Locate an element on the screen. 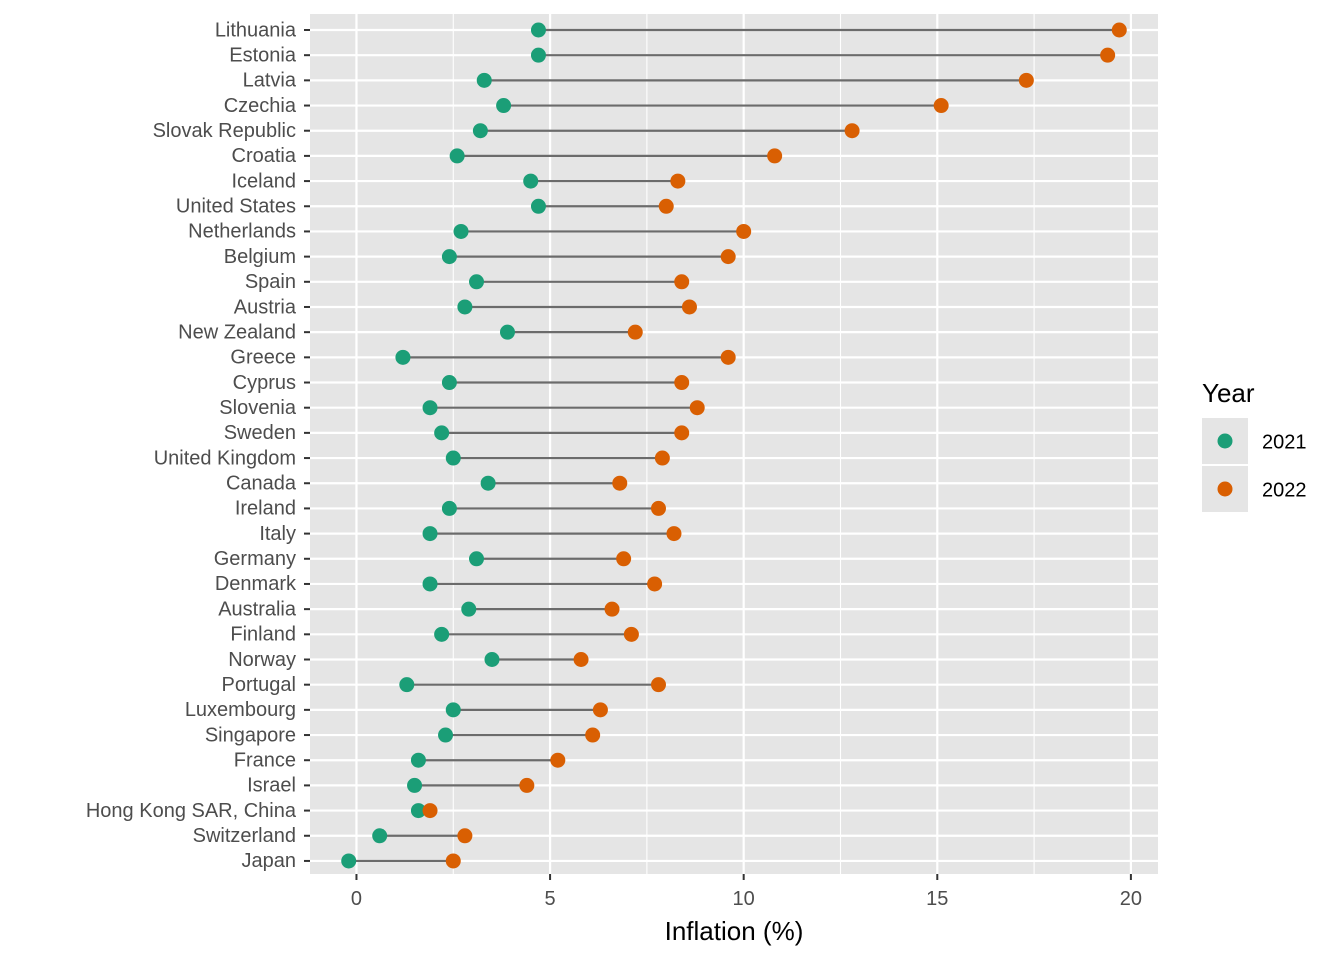  category-label: Croatia is located at coordinates (264, 156).